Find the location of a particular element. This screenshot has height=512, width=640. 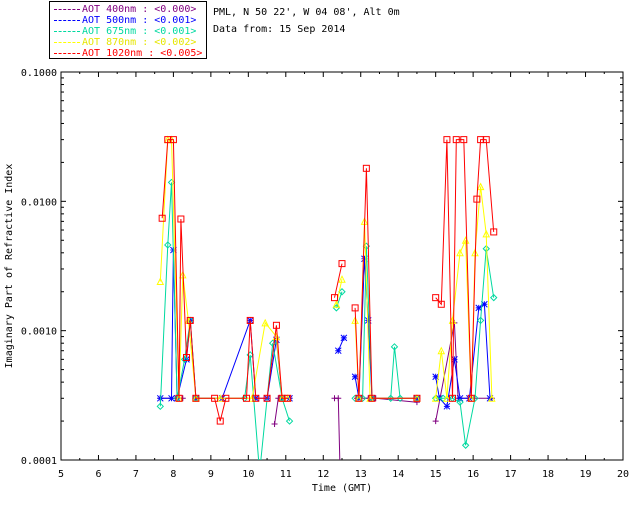

x-tick-label: 15 is located at coordinates (436, 474).